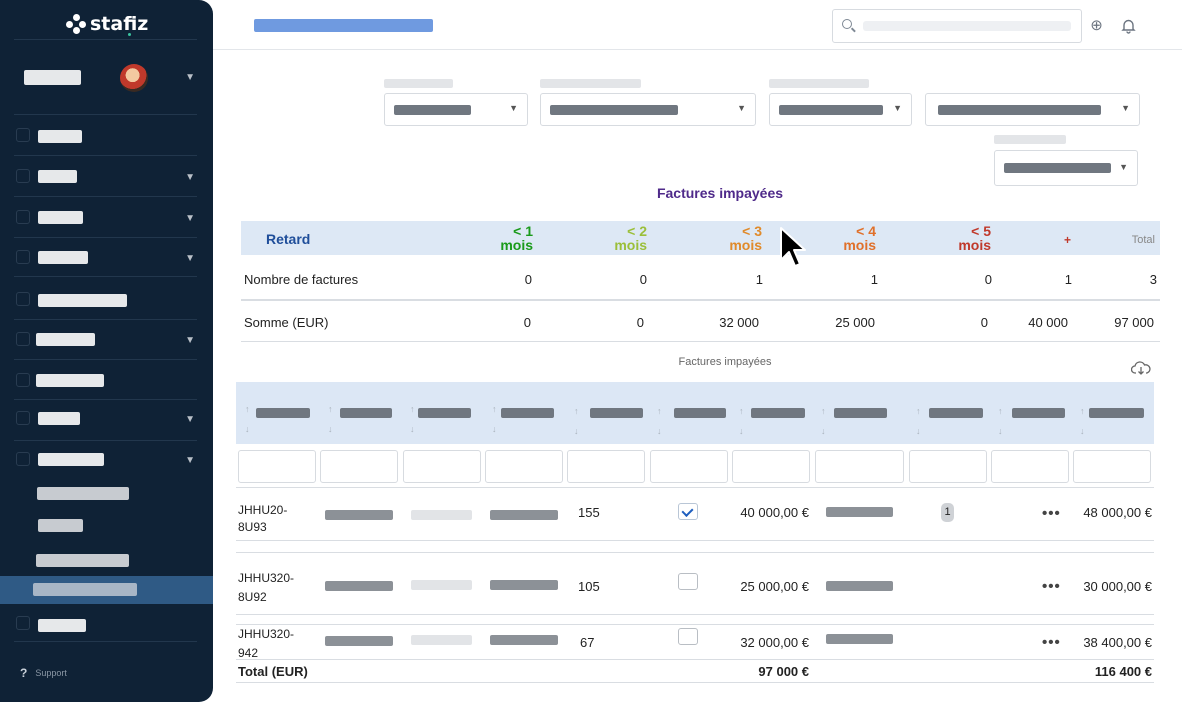 The width and height of the screenshot is (1182, 702). I want to click on user-name, so click(52, 77).